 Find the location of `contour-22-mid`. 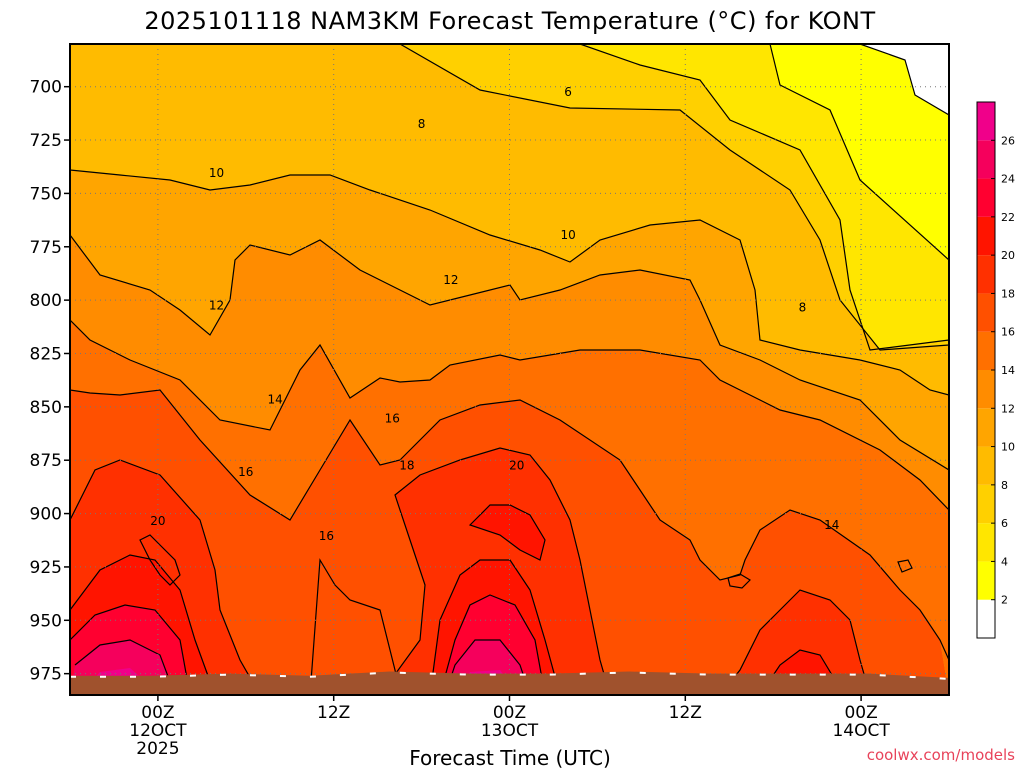

contour-22-mid is located at coordinates (492, 644).